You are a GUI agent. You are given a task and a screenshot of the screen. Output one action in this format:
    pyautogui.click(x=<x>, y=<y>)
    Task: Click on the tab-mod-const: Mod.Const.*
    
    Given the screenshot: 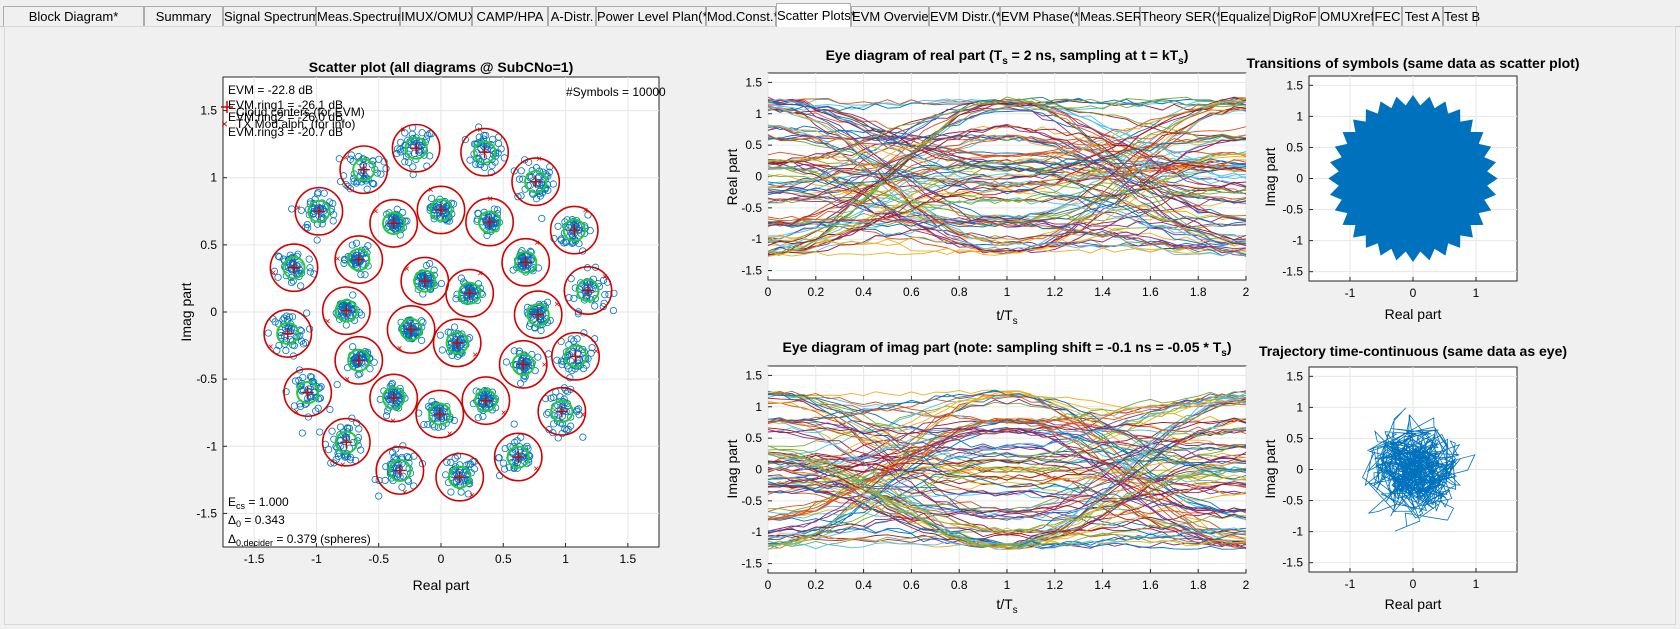 What is the action you would take?
    pyautogui.click(x=742, y=16)
    